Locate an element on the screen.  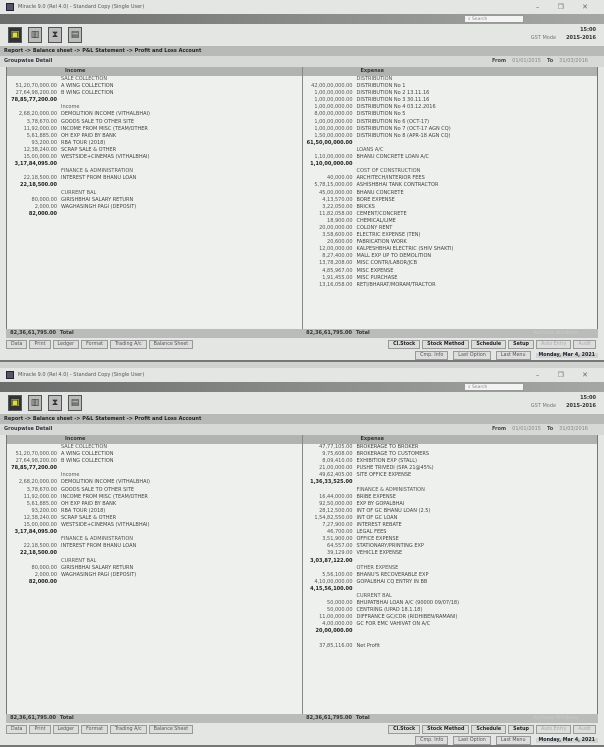
ledger-row: 16,44,000.00 BRIBE EXPENSE is located at coordinates (450, 497).